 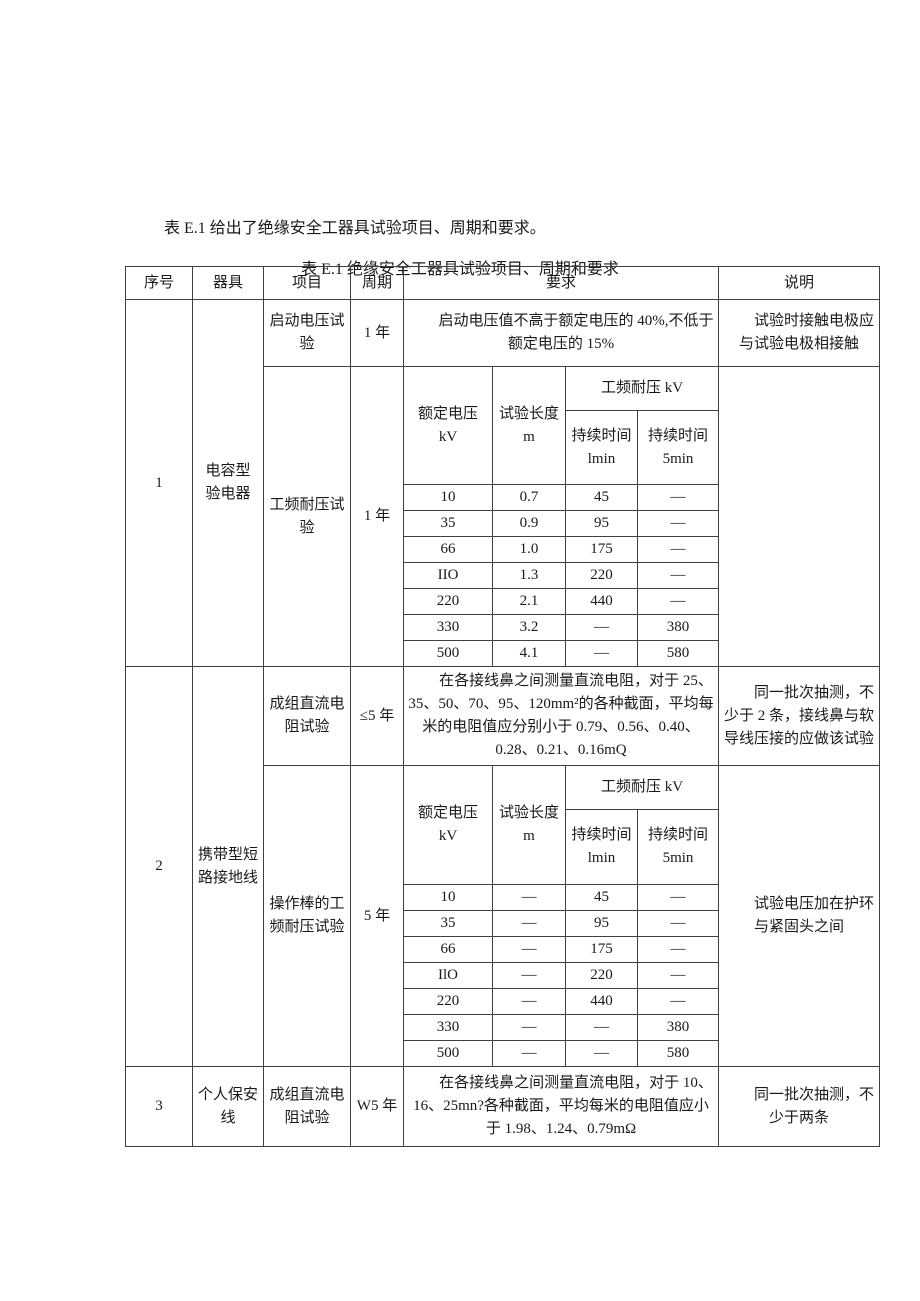 I want to click on tool-cell: 携带型短 路接地线, so click(x=228, y=866).